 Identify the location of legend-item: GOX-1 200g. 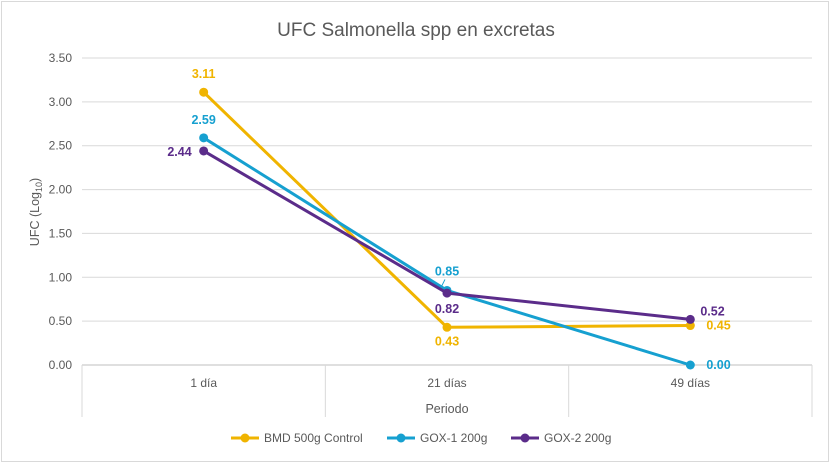
(437, 438).